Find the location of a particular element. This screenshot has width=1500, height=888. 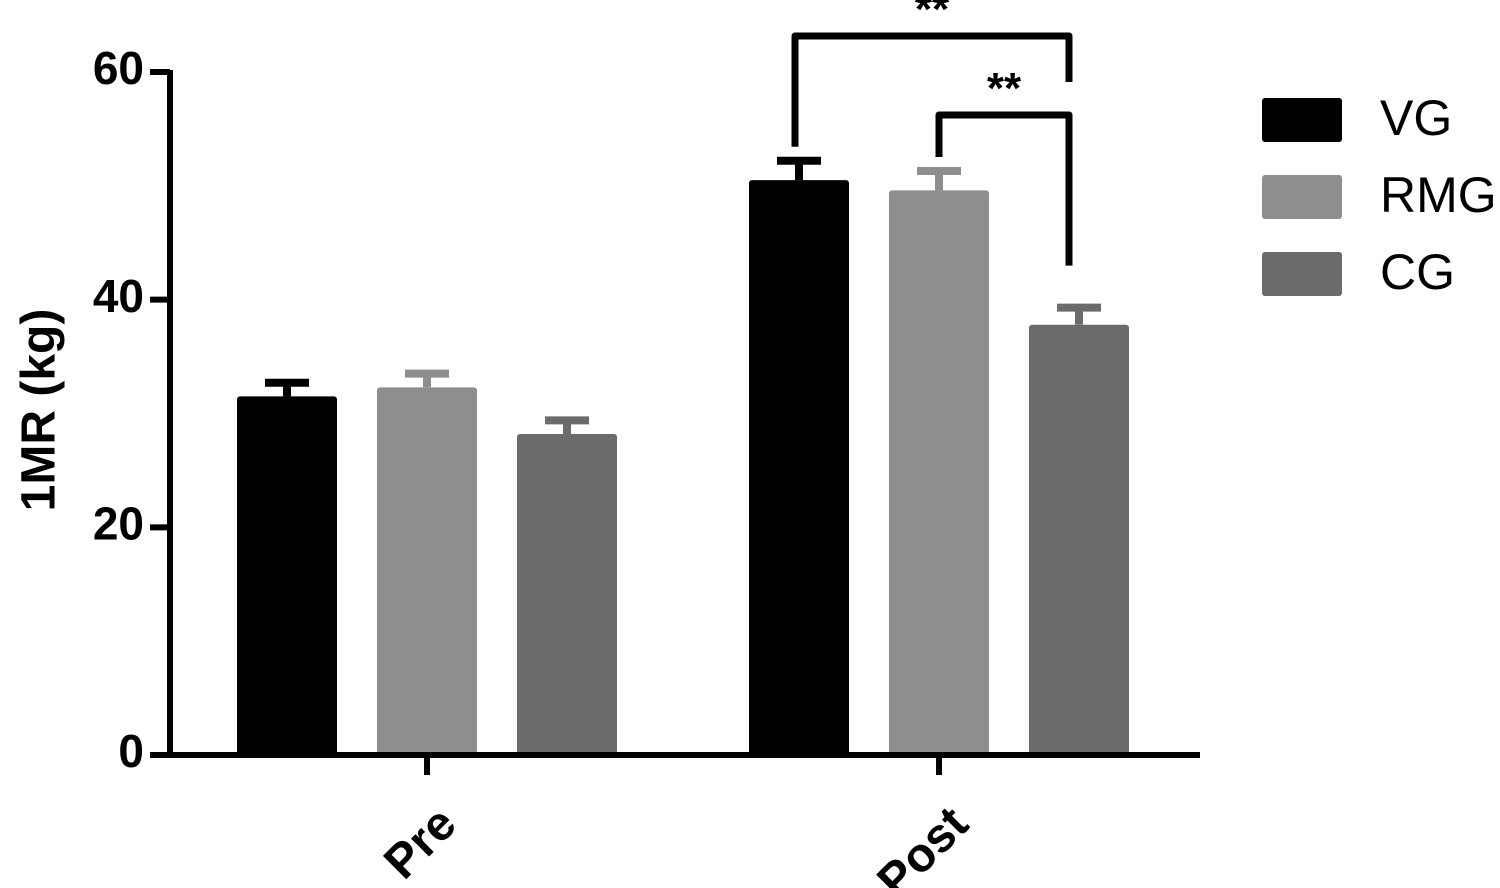

bar-vg-post is located at coordinates (799, 467).